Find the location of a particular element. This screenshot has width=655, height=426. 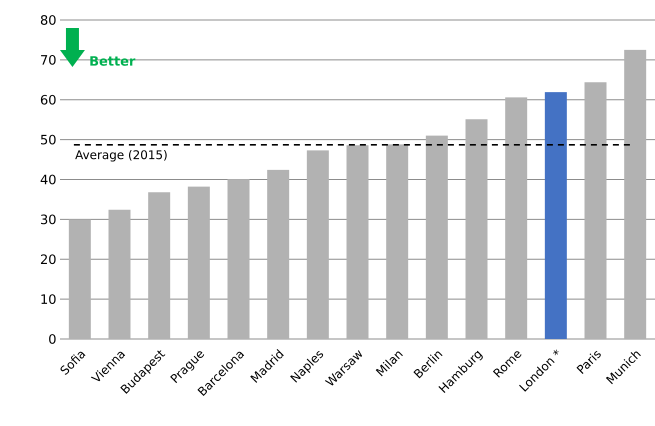

ref-line-label: Average (2015) is located at coordinates (121, 156).